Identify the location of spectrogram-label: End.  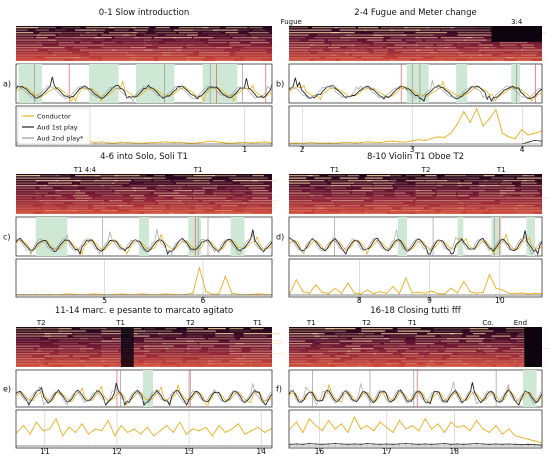
(520, 323).